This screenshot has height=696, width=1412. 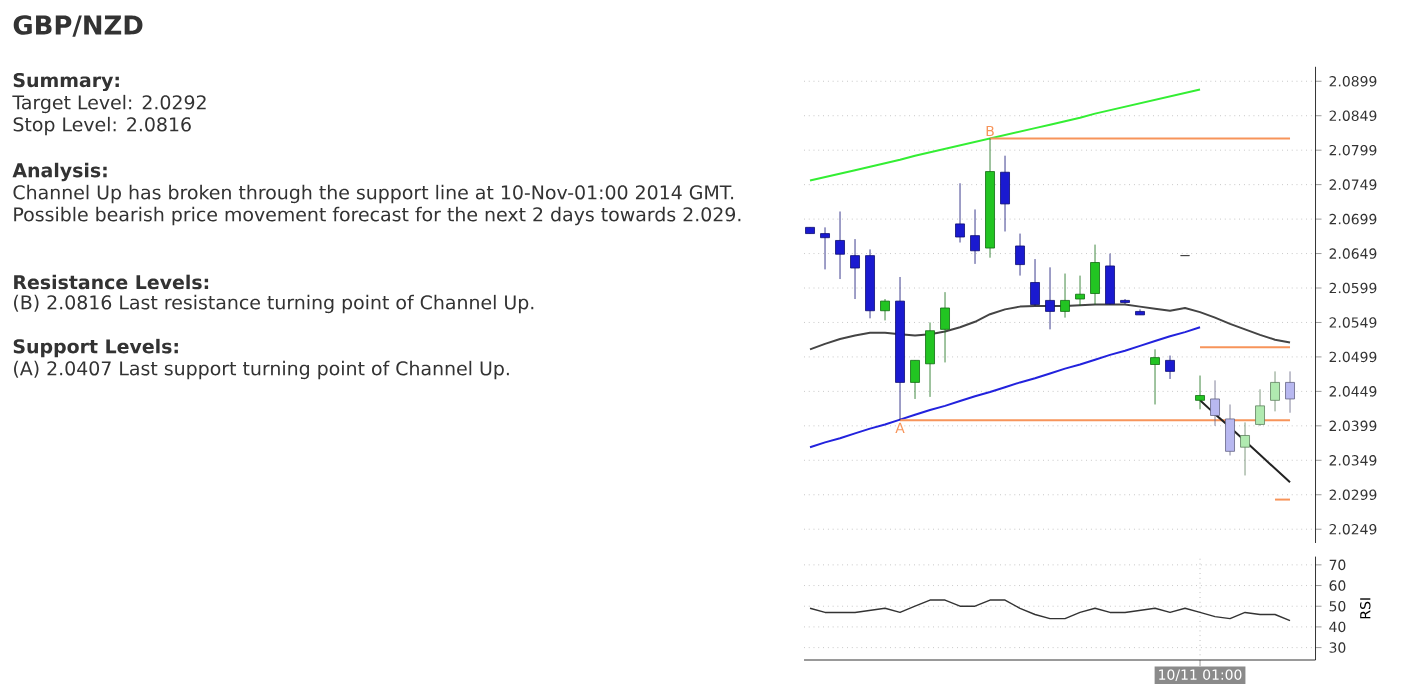 What do you see at coordinates (102, 126) in the screenshot?
I see `text: Stop Level: 2.0816` at bounding box center [102, 126].